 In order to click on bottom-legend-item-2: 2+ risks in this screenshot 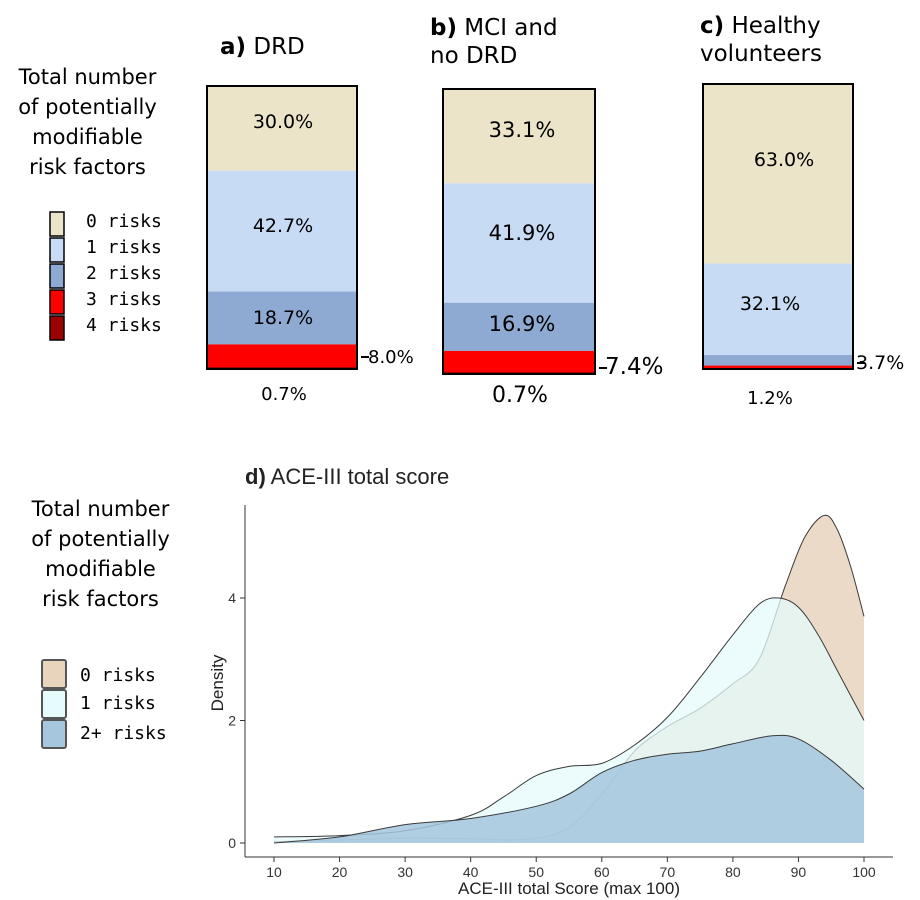, I will do `click(123, 734)`.